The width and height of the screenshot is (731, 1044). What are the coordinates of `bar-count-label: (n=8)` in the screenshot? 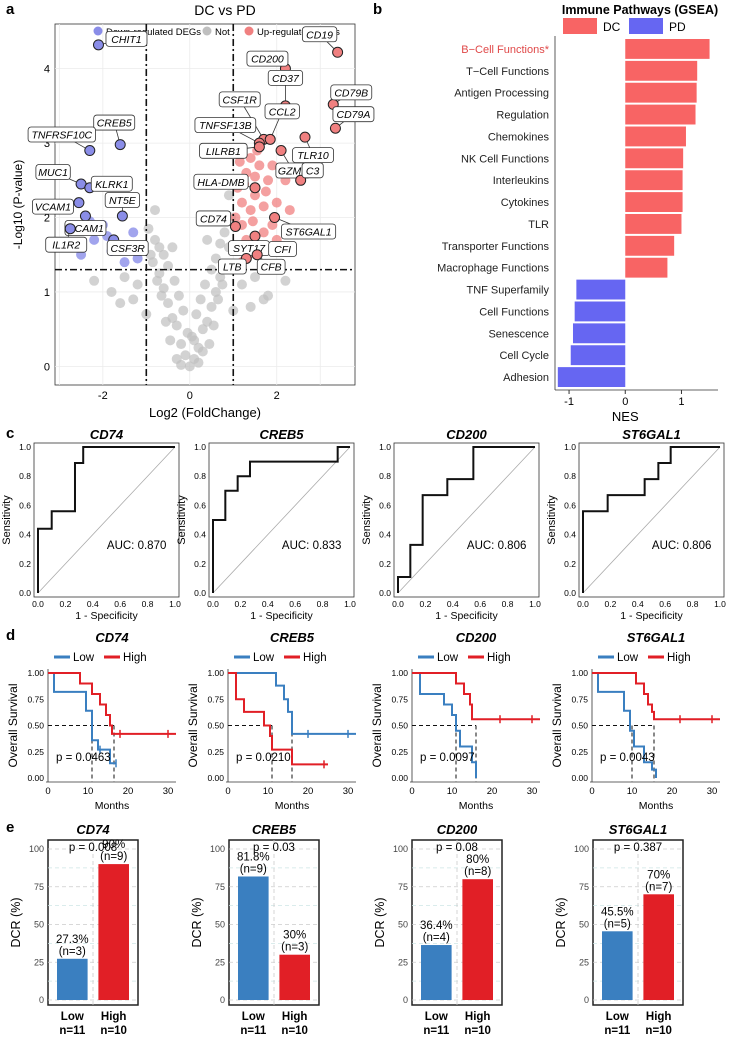 It's located at (477, 872).